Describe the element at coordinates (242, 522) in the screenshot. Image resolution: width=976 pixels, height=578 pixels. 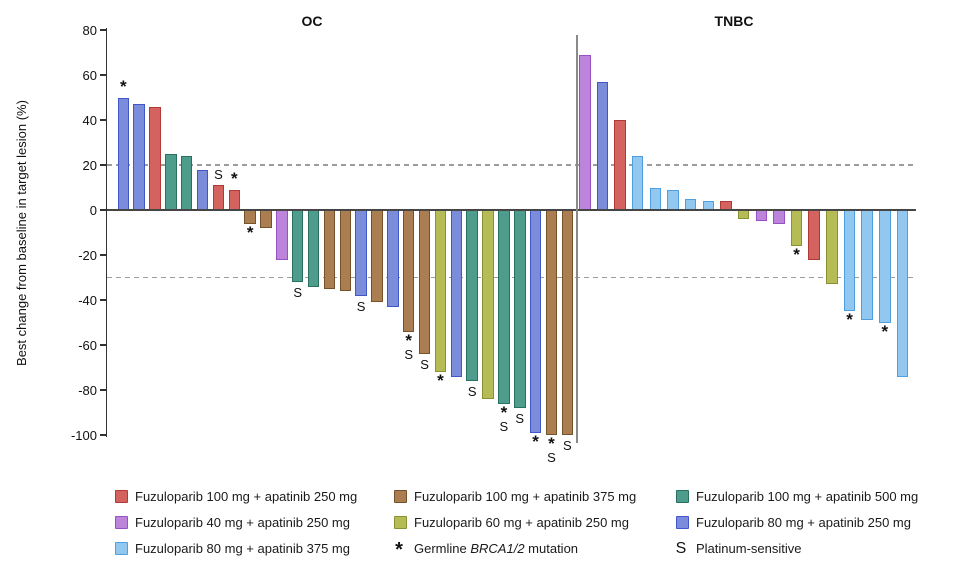
I see `legend-label: Fuzuloparib 40 mg + apatinib 250 mg` at that location.